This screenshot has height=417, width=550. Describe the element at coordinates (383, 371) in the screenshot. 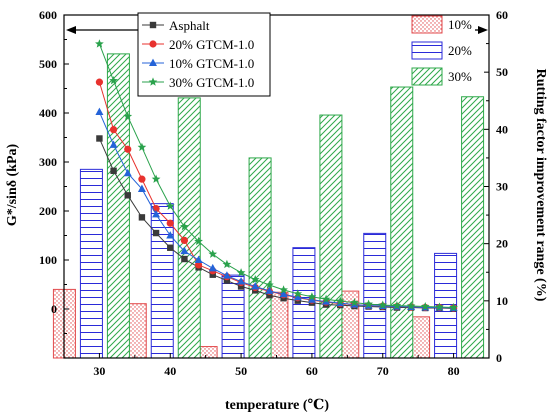

I see `x-tick-label: 70` at that location.